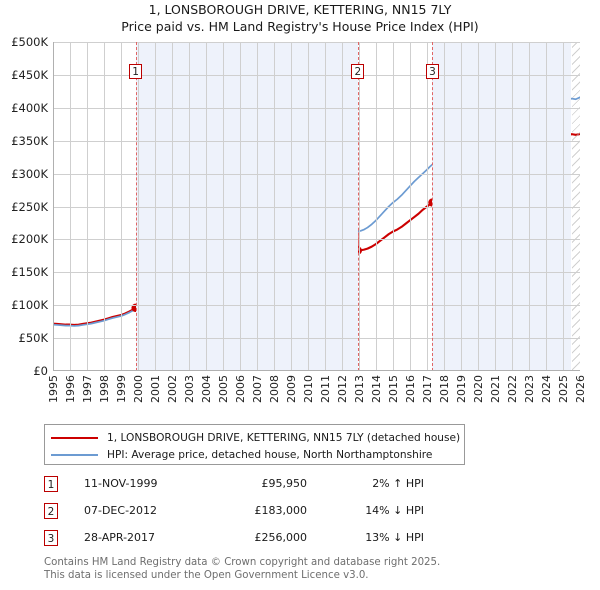 The image size is (600, 590). I want to click on legend-swatch-hpi, so click(74, 454).